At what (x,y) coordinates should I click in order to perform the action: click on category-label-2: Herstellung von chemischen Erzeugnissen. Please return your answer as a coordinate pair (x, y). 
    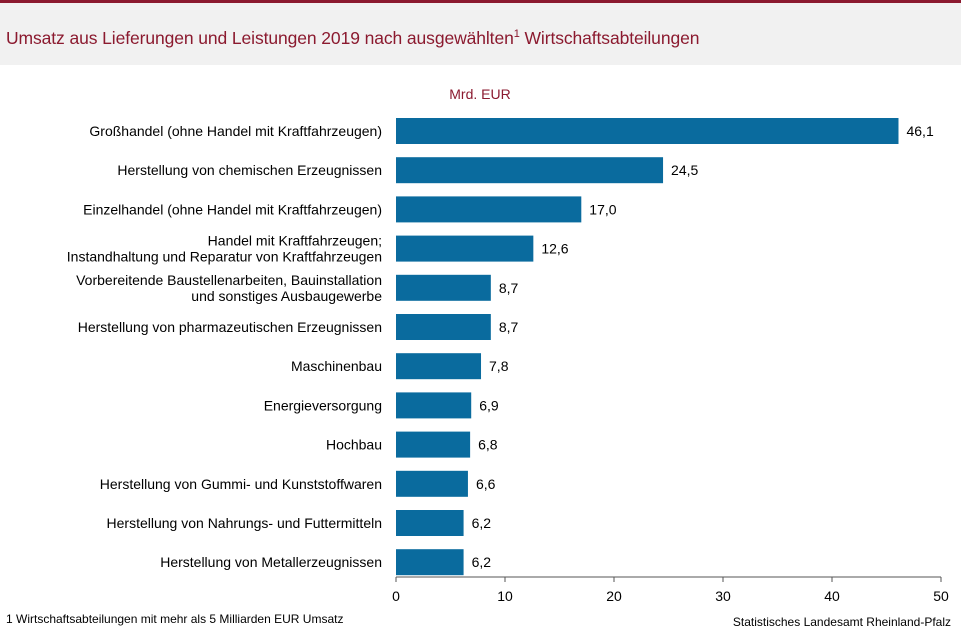
    Looking at the image, I should click on (249, 170).